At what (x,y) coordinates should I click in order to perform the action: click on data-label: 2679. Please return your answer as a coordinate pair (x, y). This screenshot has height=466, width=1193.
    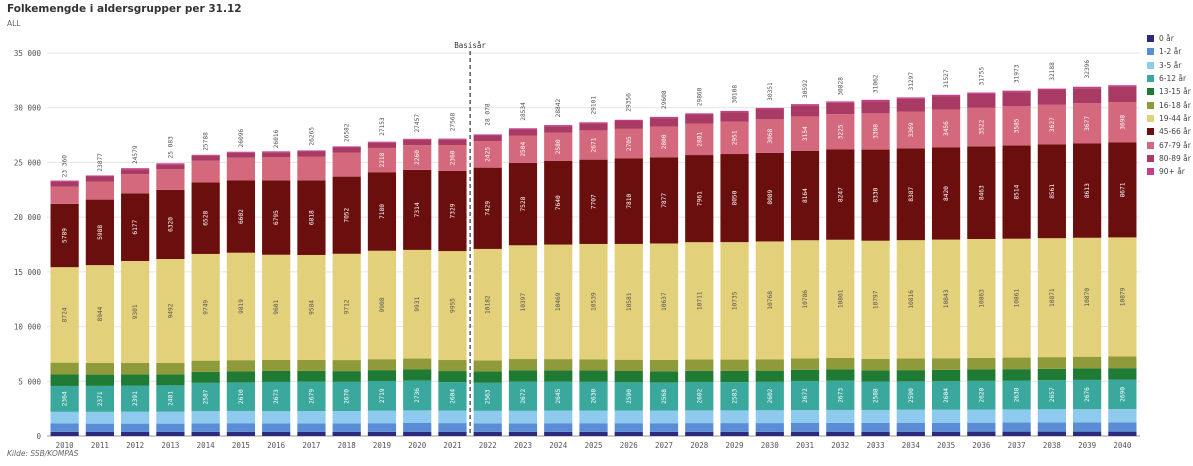
    Looking at the image, I should click on (311, 396).